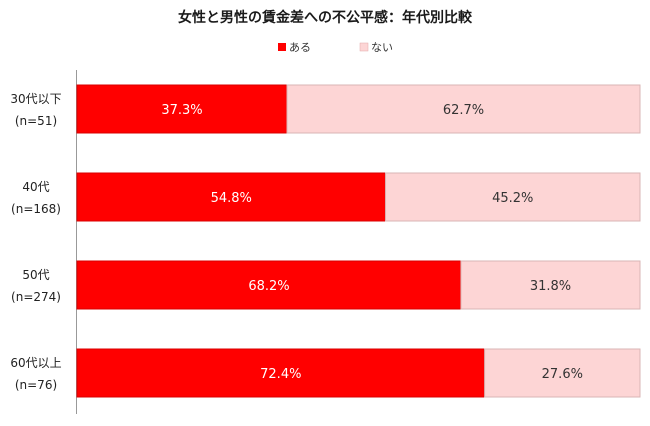 The width and height of the screenshot is (650, 426). Describe the element at coordinates (36, 121) in the screenshot. I see `category-sample-size: (n=51)` at that location.